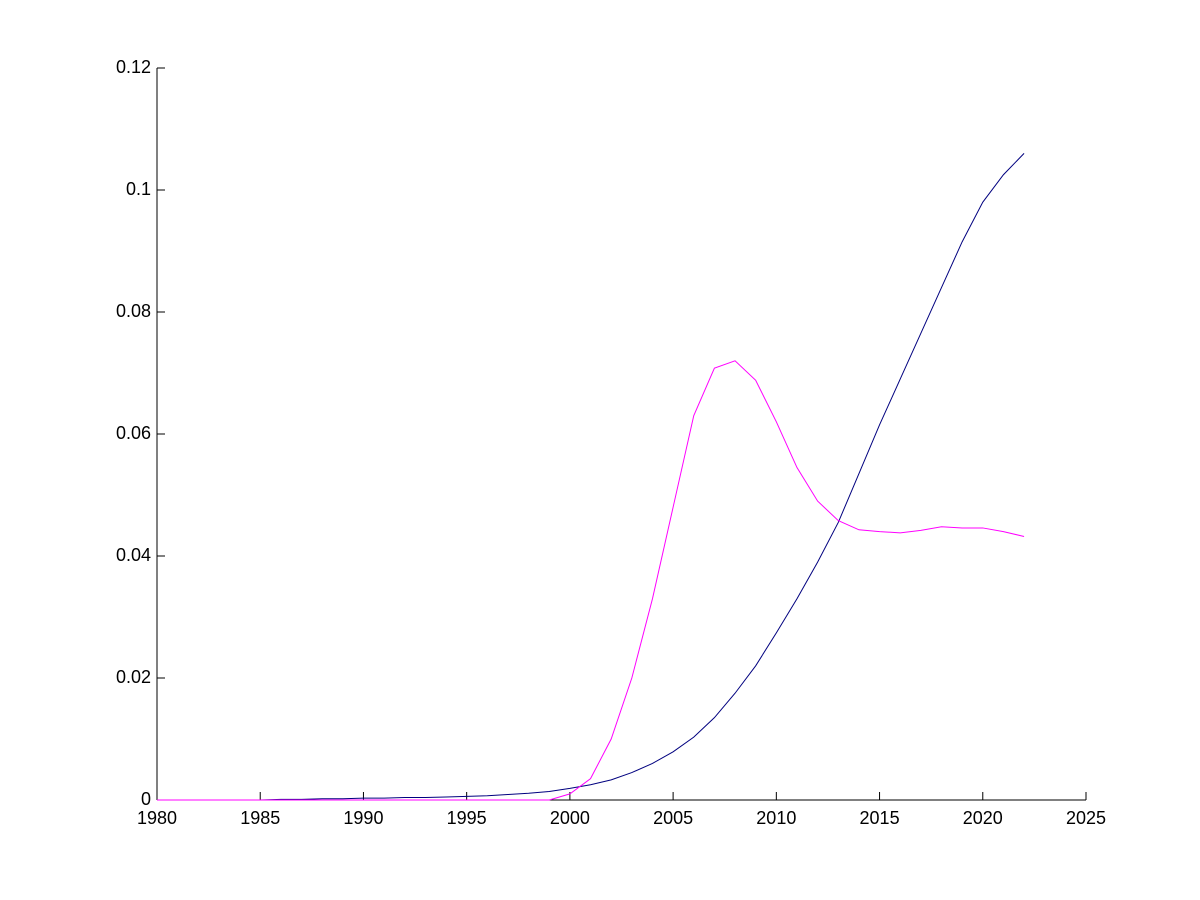  I want to click on y-tick-label: 0.08, so click(133, 311).